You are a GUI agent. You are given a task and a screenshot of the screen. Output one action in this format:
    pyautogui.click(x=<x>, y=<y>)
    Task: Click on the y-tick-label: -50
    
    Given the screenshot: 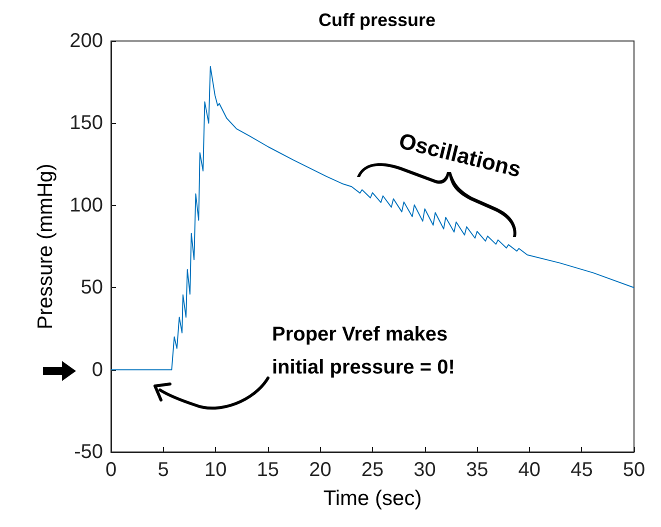 What is the action you would take?
    pyautogui.click(x=88, y=452)
    